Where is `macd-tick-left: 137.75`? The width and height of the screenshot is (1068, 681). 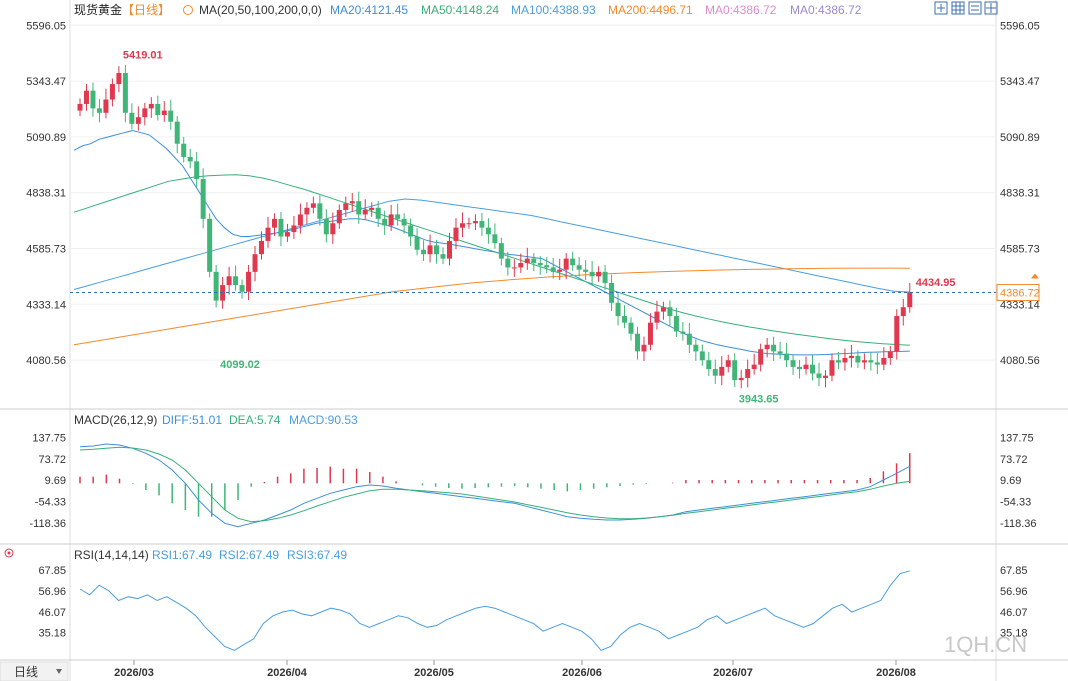
macd-tick-left: 137.75 is located at coordinates (49, 438).